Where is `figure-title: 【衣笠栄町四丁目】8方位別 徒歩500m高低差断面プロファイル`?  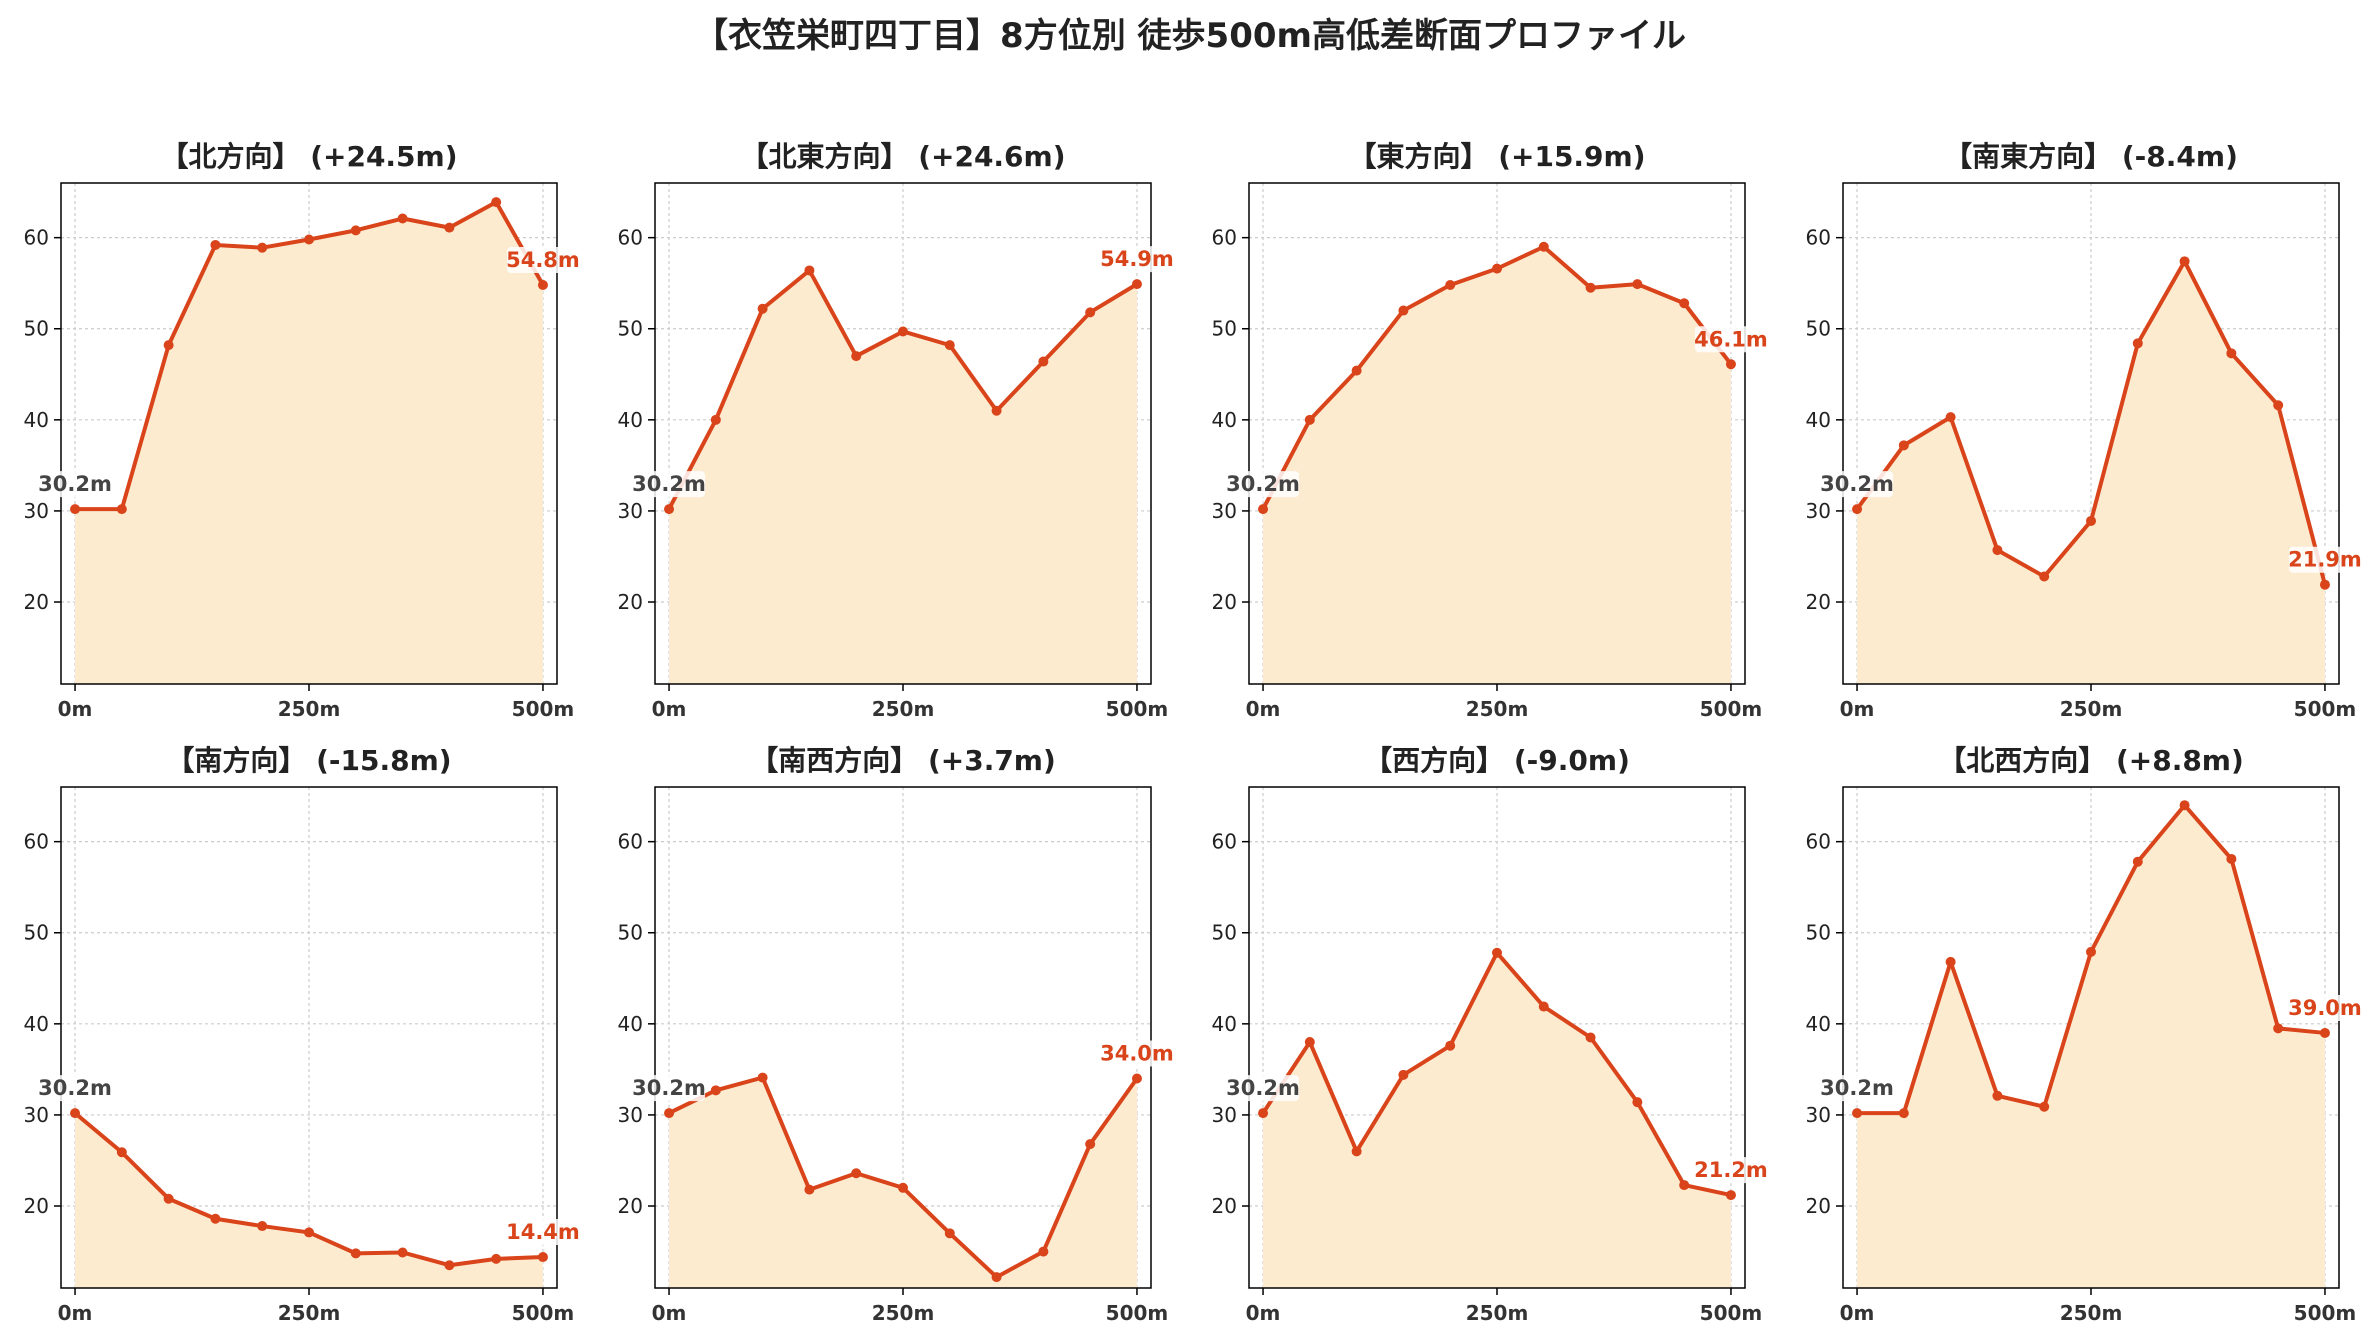 figure-title: 【衣笠栄町四丁目】8方位別 徒歩500m高低差断面プロファイル is located at coordinates (1190, 36).